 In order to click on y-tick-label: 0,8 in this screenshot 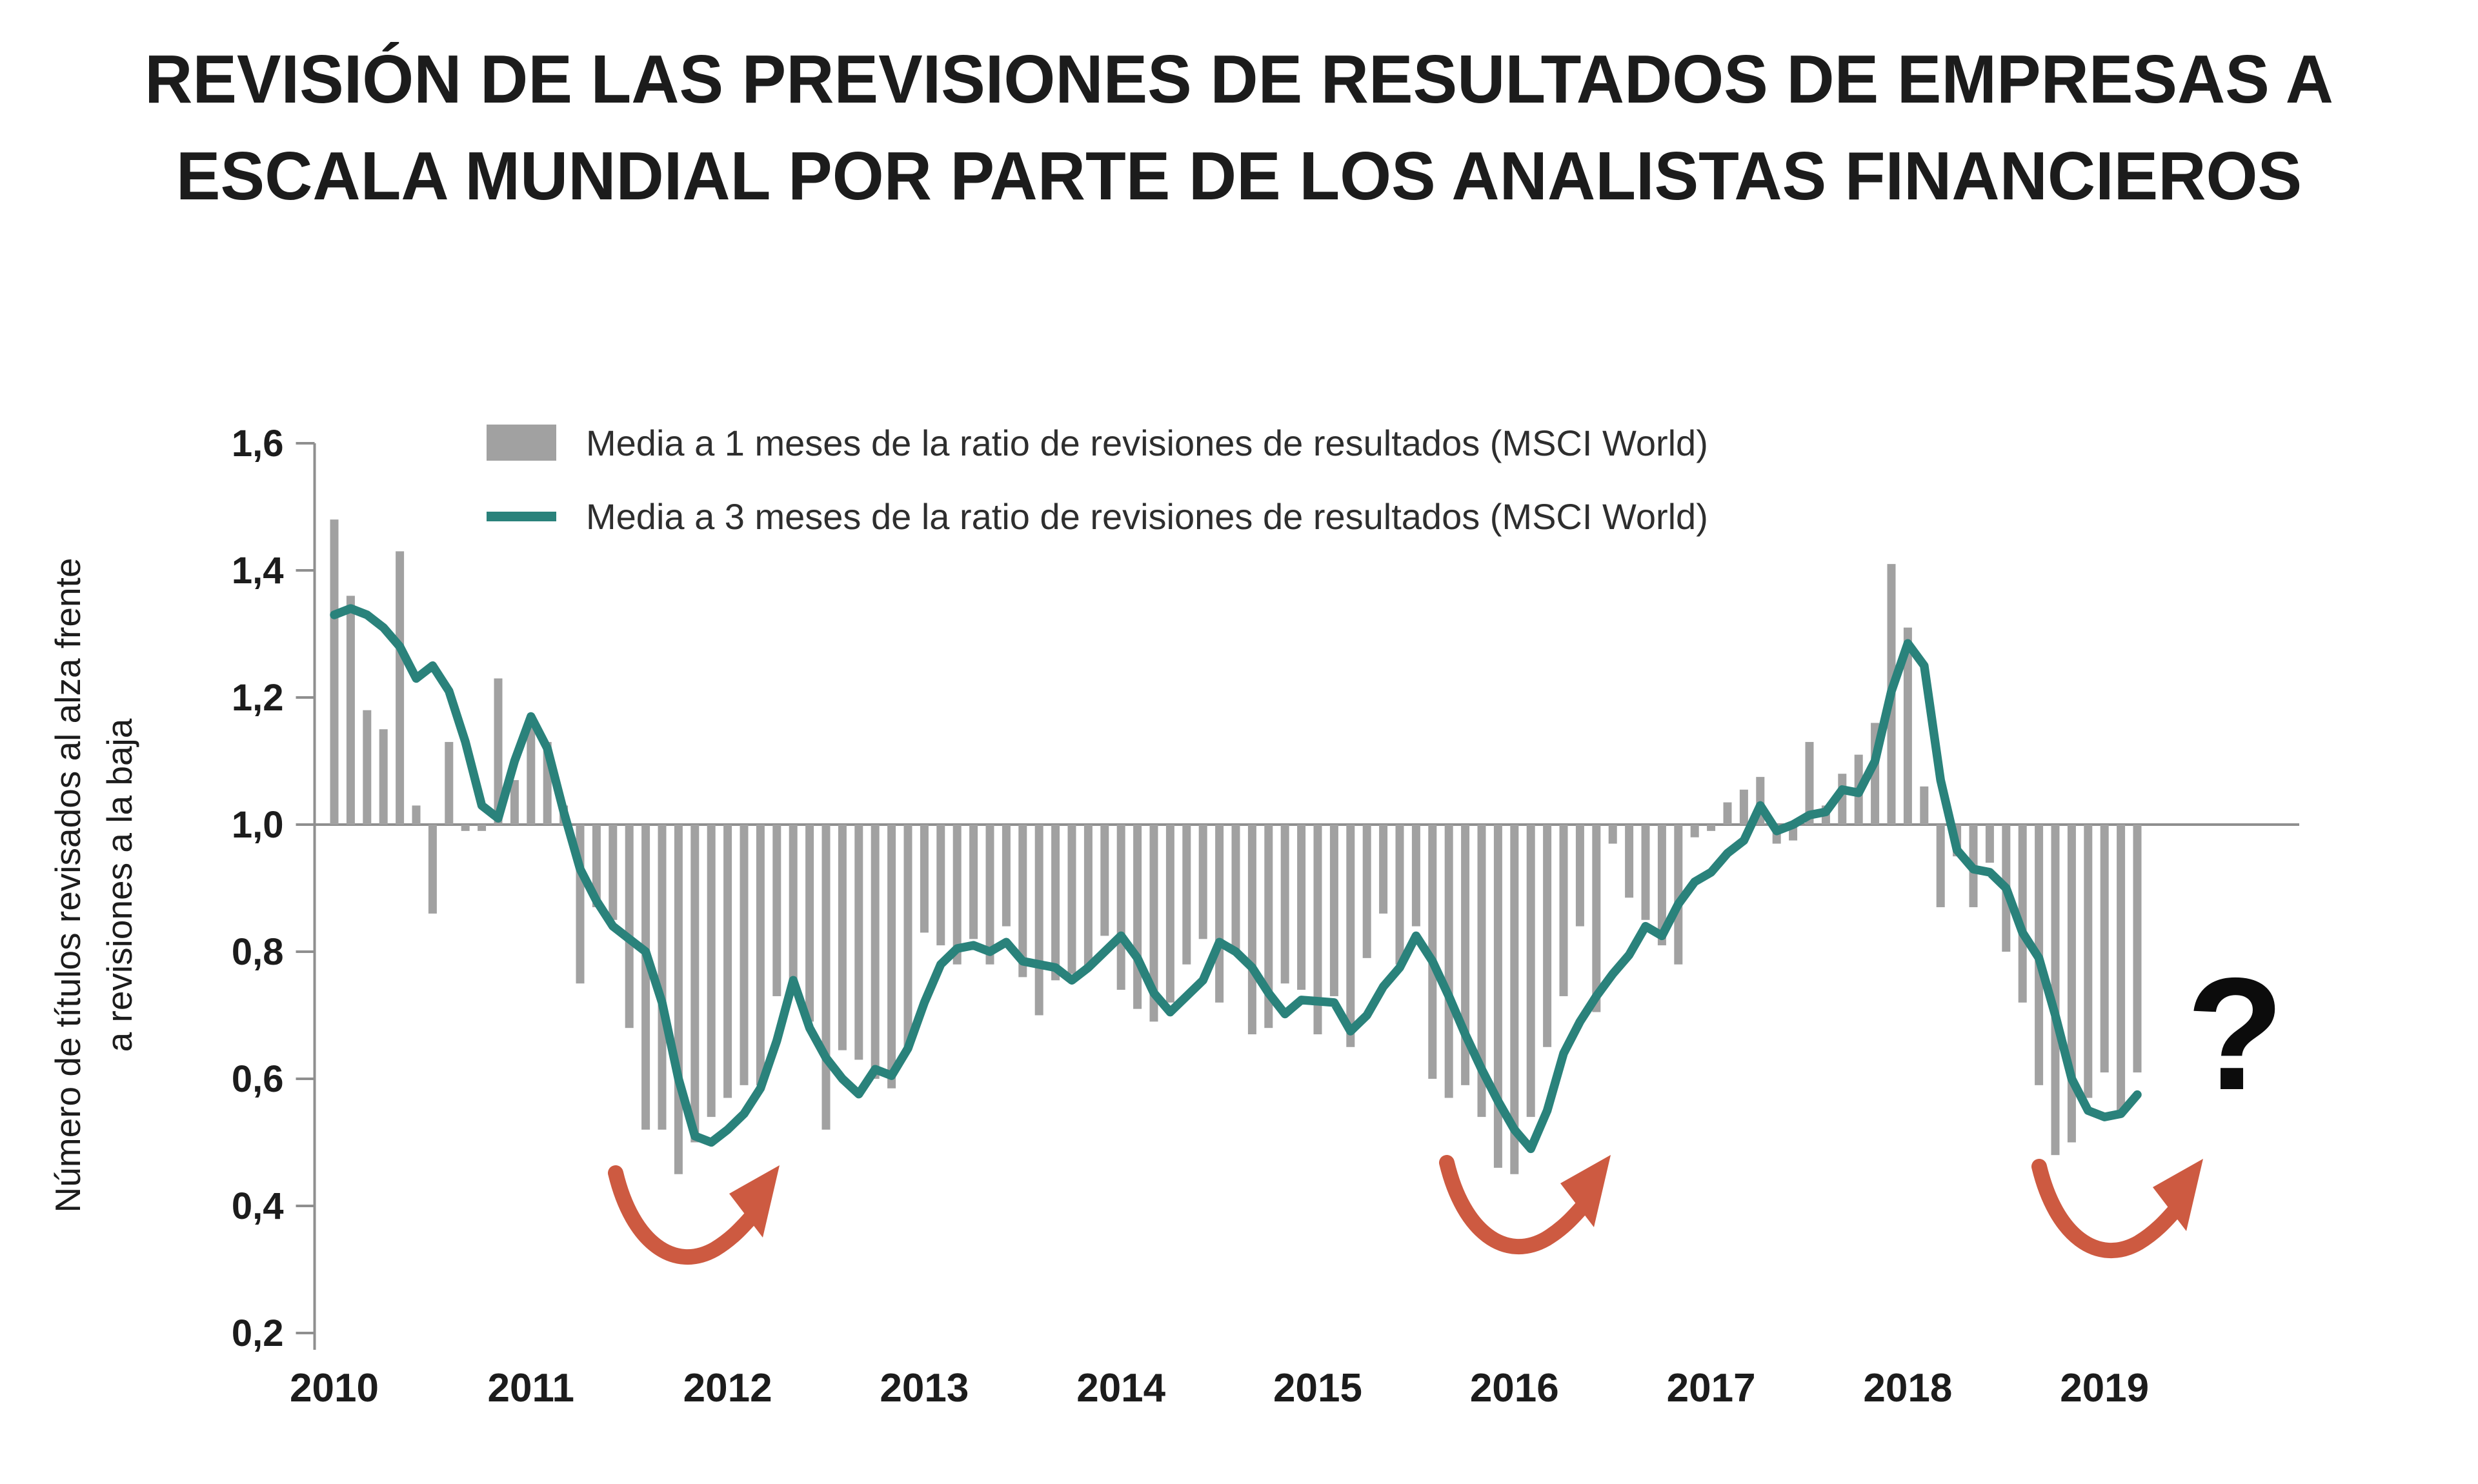, I will do `click(258, 952)`.